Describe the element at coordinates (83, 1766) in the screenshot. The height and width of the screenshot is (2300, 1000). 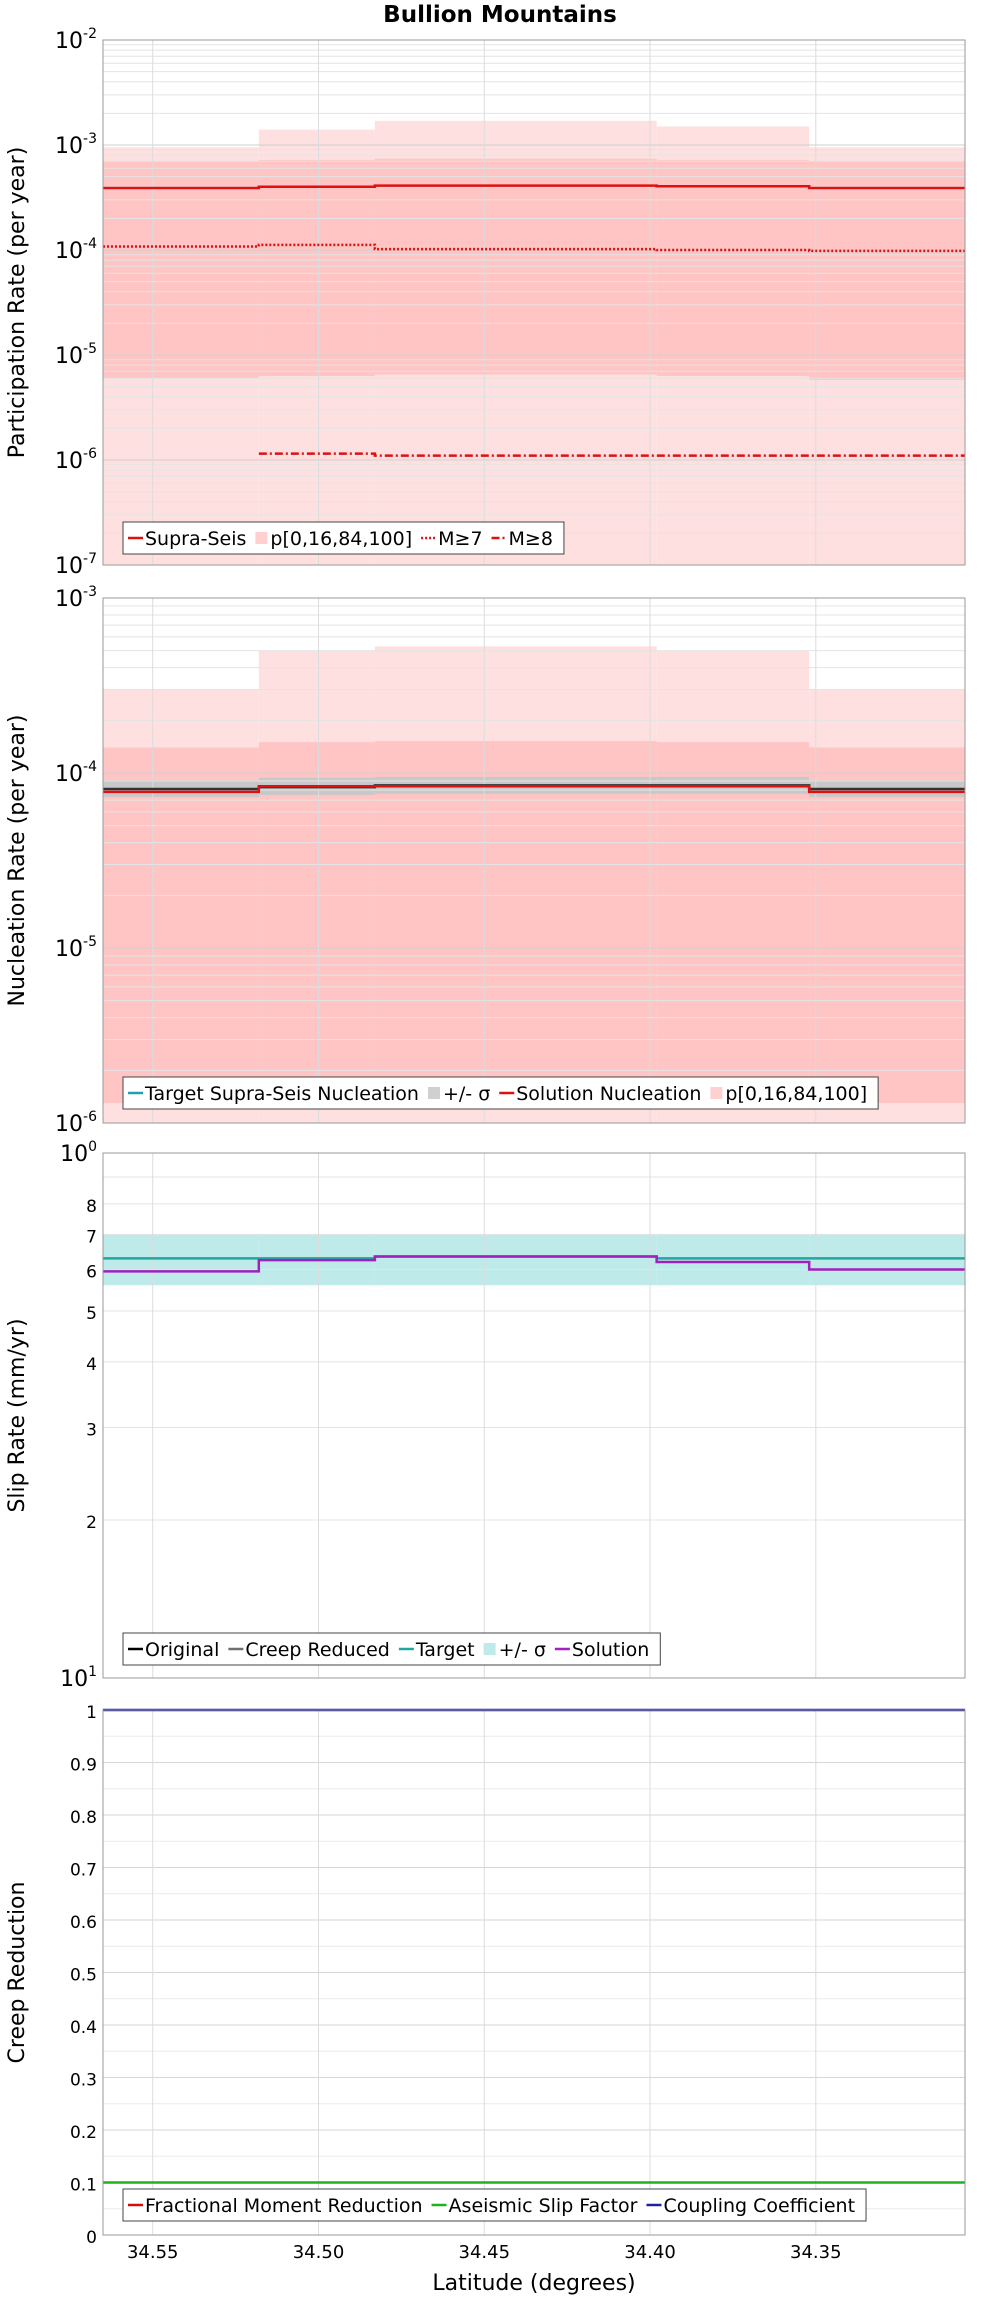
I see `ytick-label: 0.9` at that location.